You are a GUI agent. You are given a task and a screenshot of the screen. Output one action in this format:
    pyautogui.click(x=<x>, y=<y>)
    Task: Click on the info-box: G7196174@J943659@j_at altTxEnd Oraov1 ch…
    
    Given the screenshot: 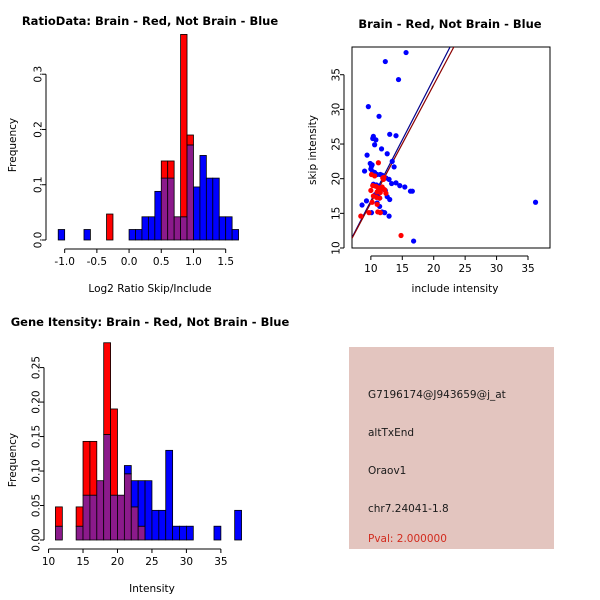 What is the action you would take?
    pyautogui.click(x=451, y=448)
    